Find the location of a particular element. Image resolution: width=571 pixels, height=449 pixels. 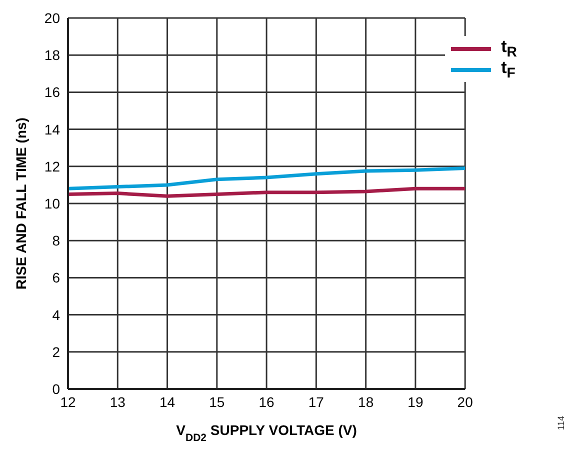

y-tick-label: 10 is located at coordinates (52, 203).